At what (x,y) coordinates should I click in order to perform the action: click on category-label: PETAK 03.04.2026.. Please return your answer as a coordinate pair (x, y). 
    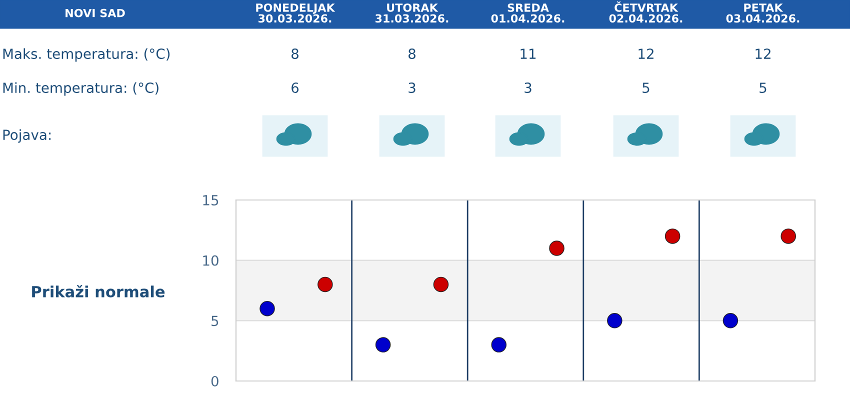
    Looking at the image, I should click on (763, 13).